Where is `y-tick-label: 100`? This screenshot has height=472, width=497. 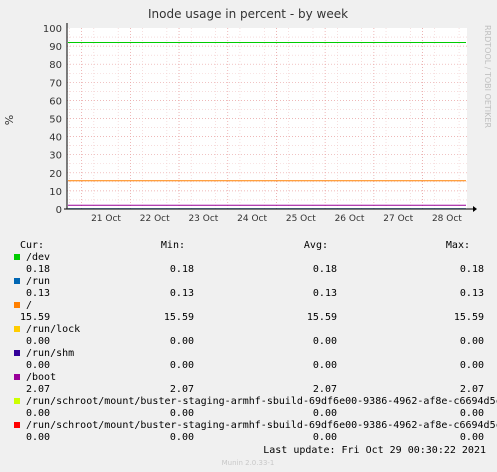
y-tick-label: 100 is located at coordinates (52, 29).